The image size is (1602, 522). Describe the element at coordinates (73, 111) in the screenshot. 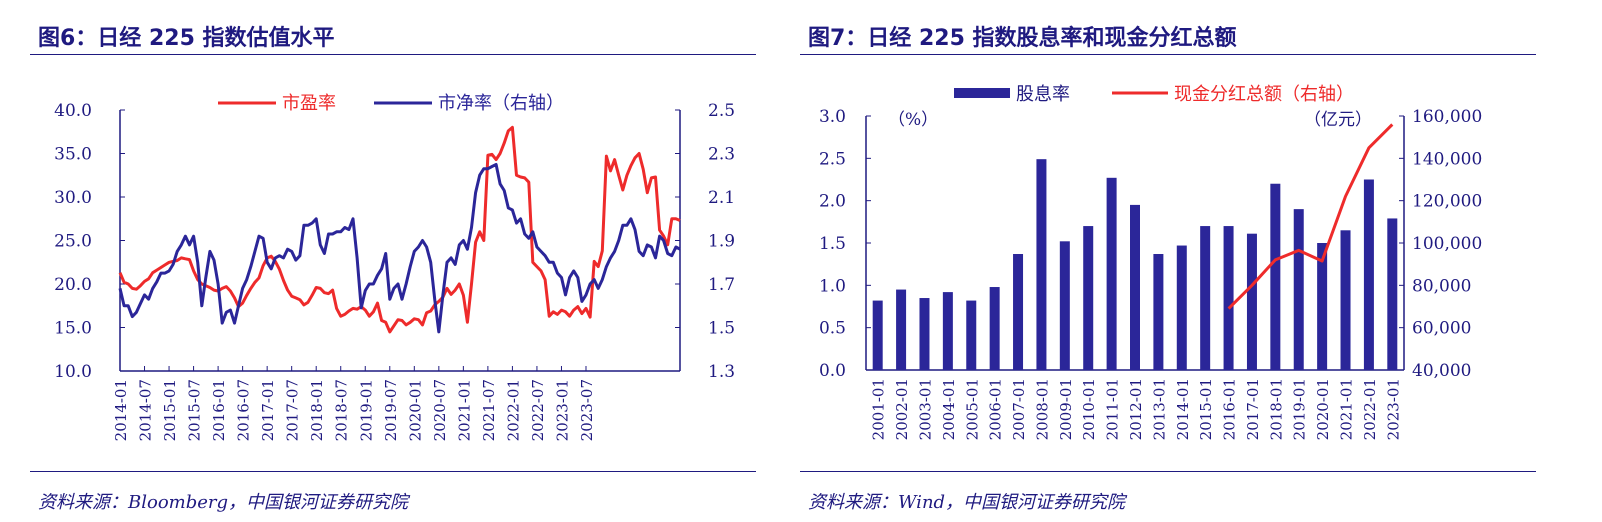

I see `y-left-tick-label: 40.0` at that location.